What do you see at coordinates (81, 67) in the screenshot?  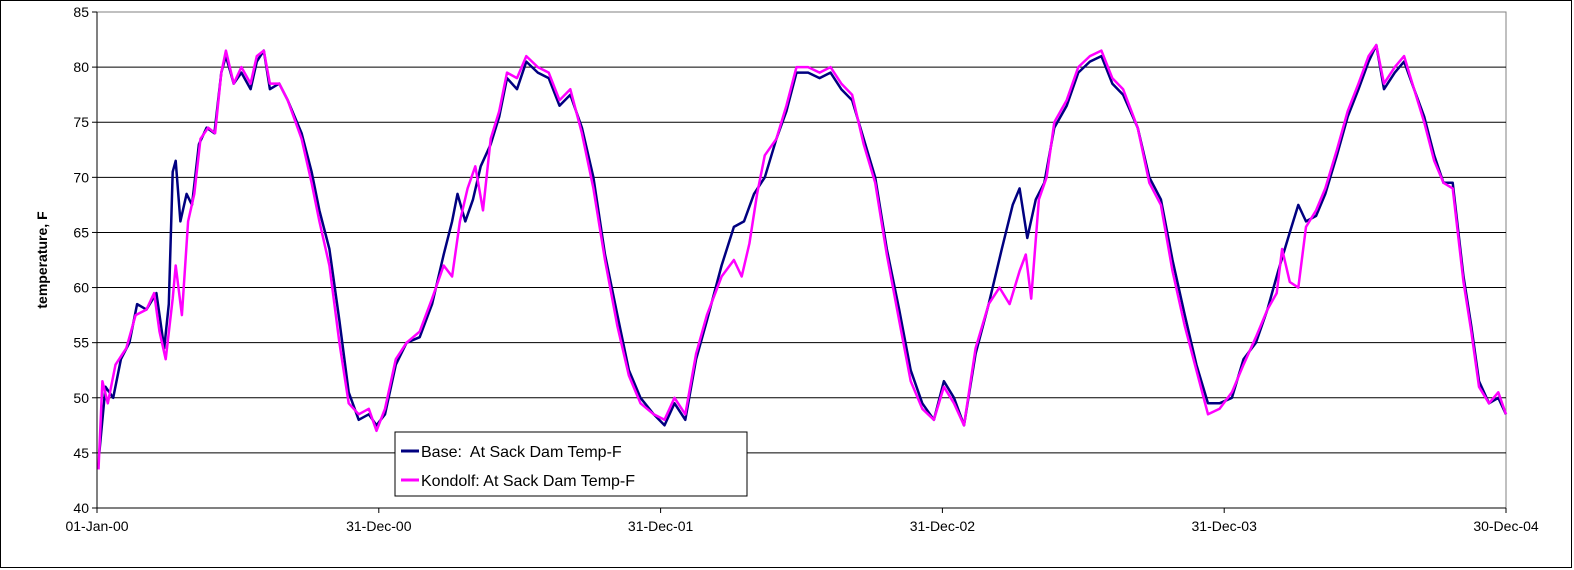 I see `y-tick-label: 80` at bounding box center [81, 67].